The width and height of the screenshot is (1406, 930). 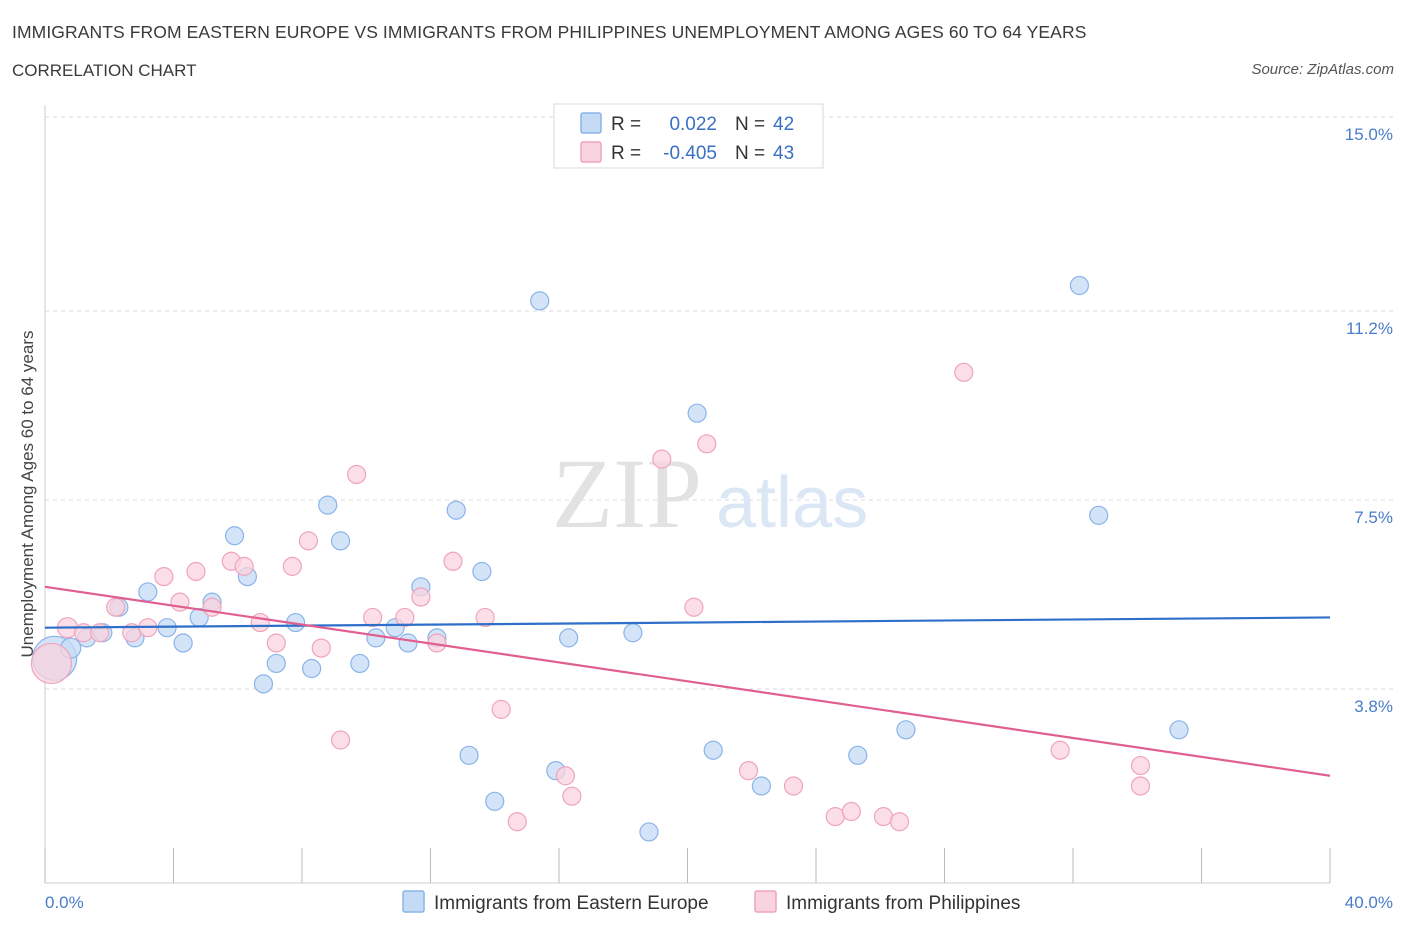 I want to click on legend-r-label-1: R =, so click(x=626, y=124).